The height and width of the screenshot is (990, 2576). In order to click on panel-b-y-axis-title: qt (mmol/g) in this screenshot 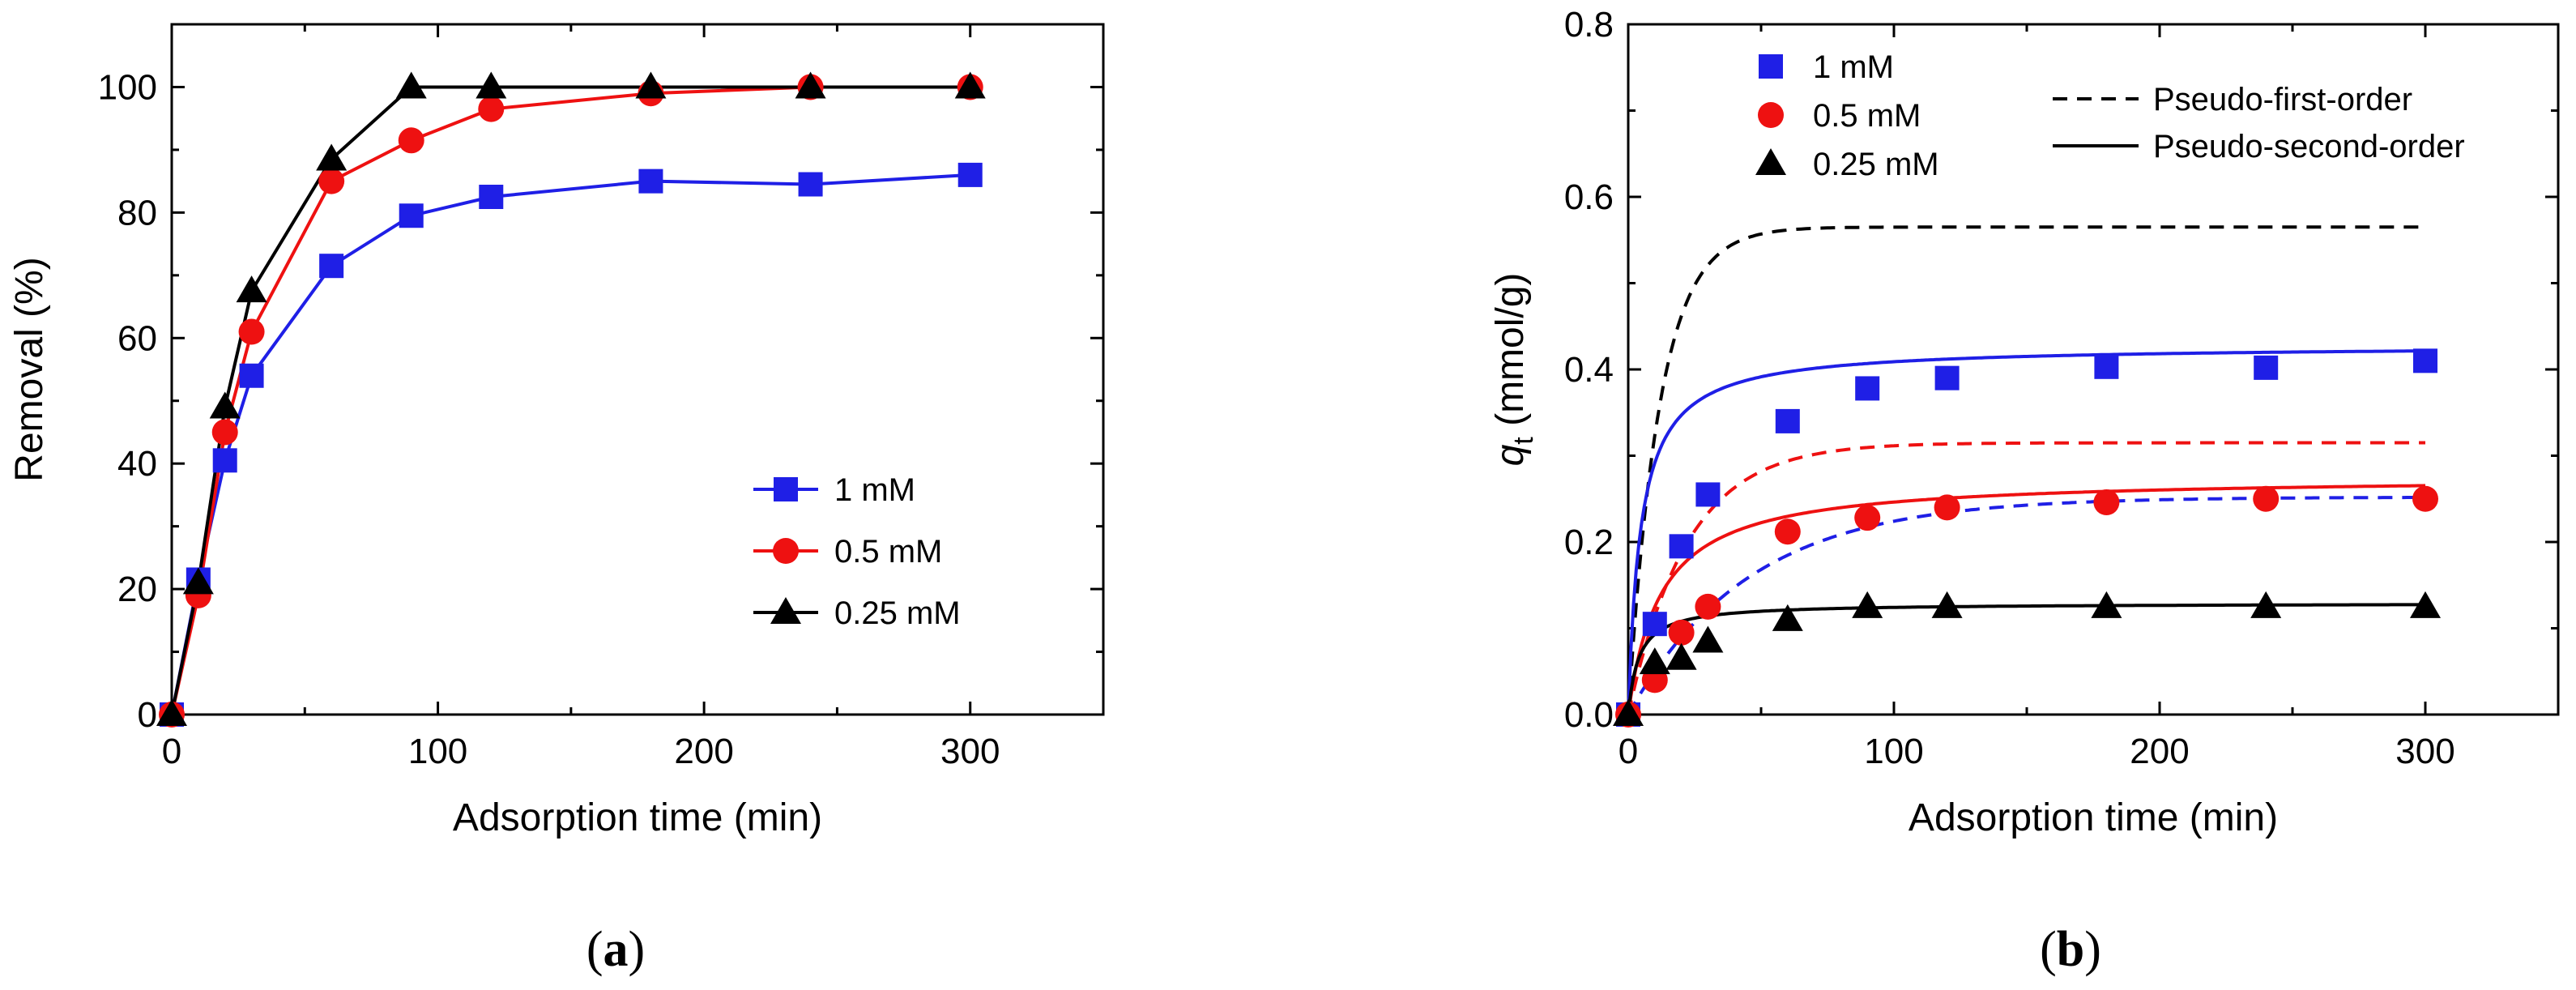, I will do `click(1514, 370)`.